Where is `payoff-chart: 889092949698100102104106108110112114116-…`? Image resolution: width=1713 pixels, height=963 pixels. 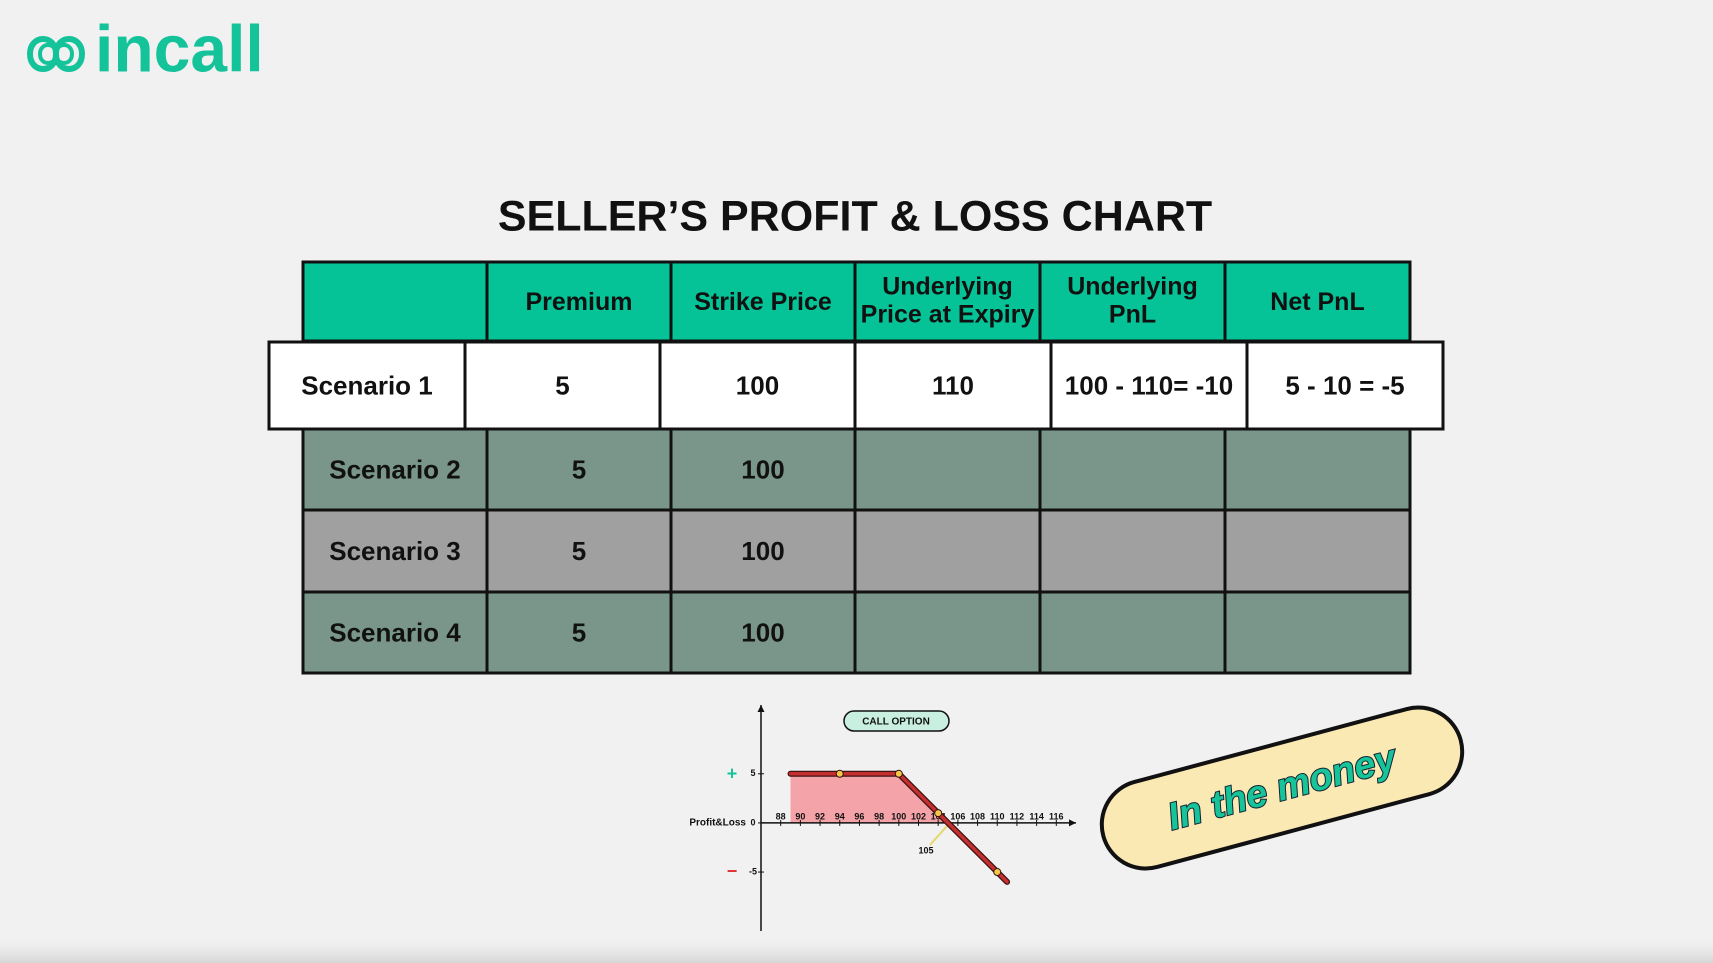 payoff-chart: 889092949698100102104106108110112114116-… is located at coordinates (882, 818).